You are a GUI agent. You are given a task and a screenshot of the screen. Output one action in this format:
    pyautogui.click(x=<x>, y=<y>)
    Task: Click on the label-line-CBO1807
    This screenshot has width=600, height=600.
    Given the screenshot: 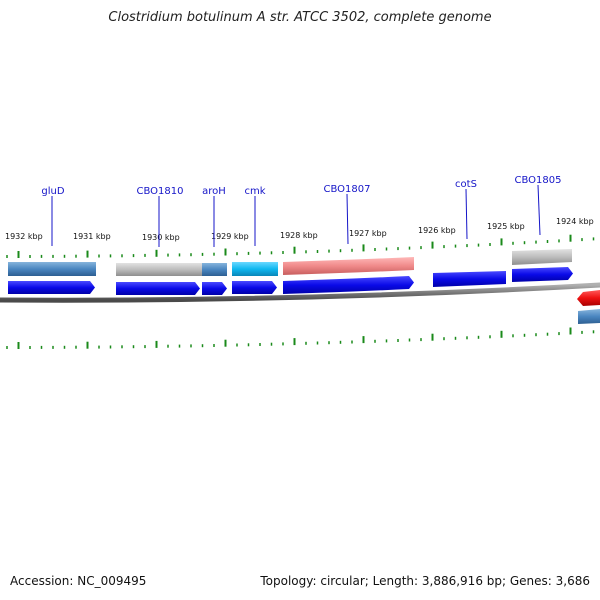 What is the action you would take?
    pyautogui.click(x=347, y=219)
    